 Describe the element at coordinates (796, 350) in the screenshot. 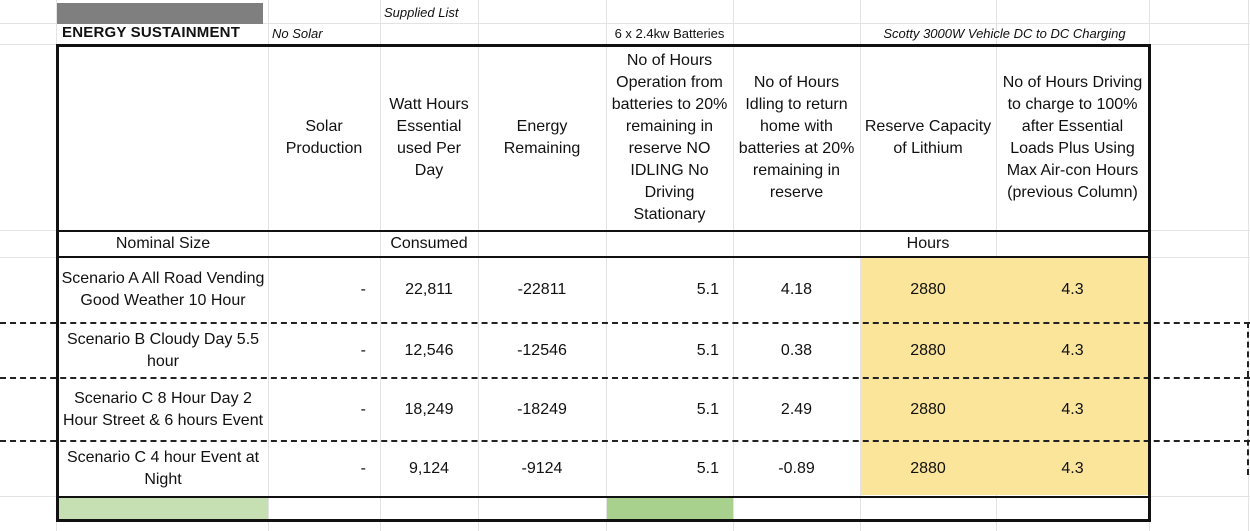

I see `cell-hours-idle: 0.38` at that location.